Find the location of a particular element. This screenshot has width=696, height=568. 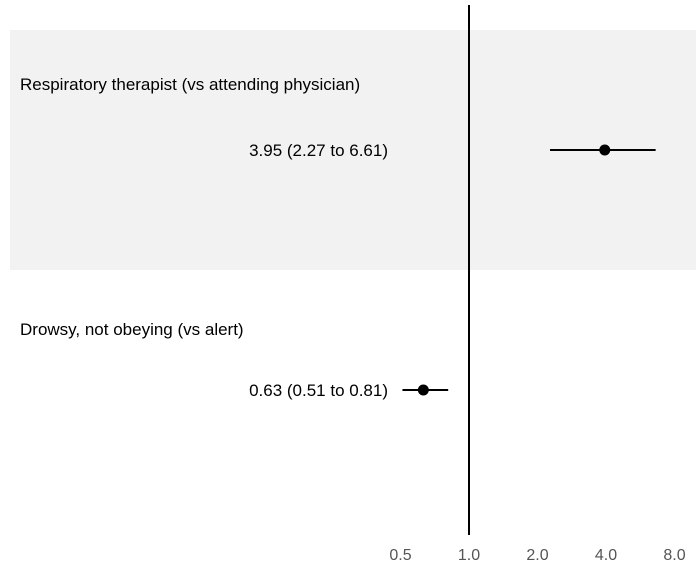

row-estimate-text-2: 0.63 (0.51 to 0.81) is located at coordinates (318, 390).